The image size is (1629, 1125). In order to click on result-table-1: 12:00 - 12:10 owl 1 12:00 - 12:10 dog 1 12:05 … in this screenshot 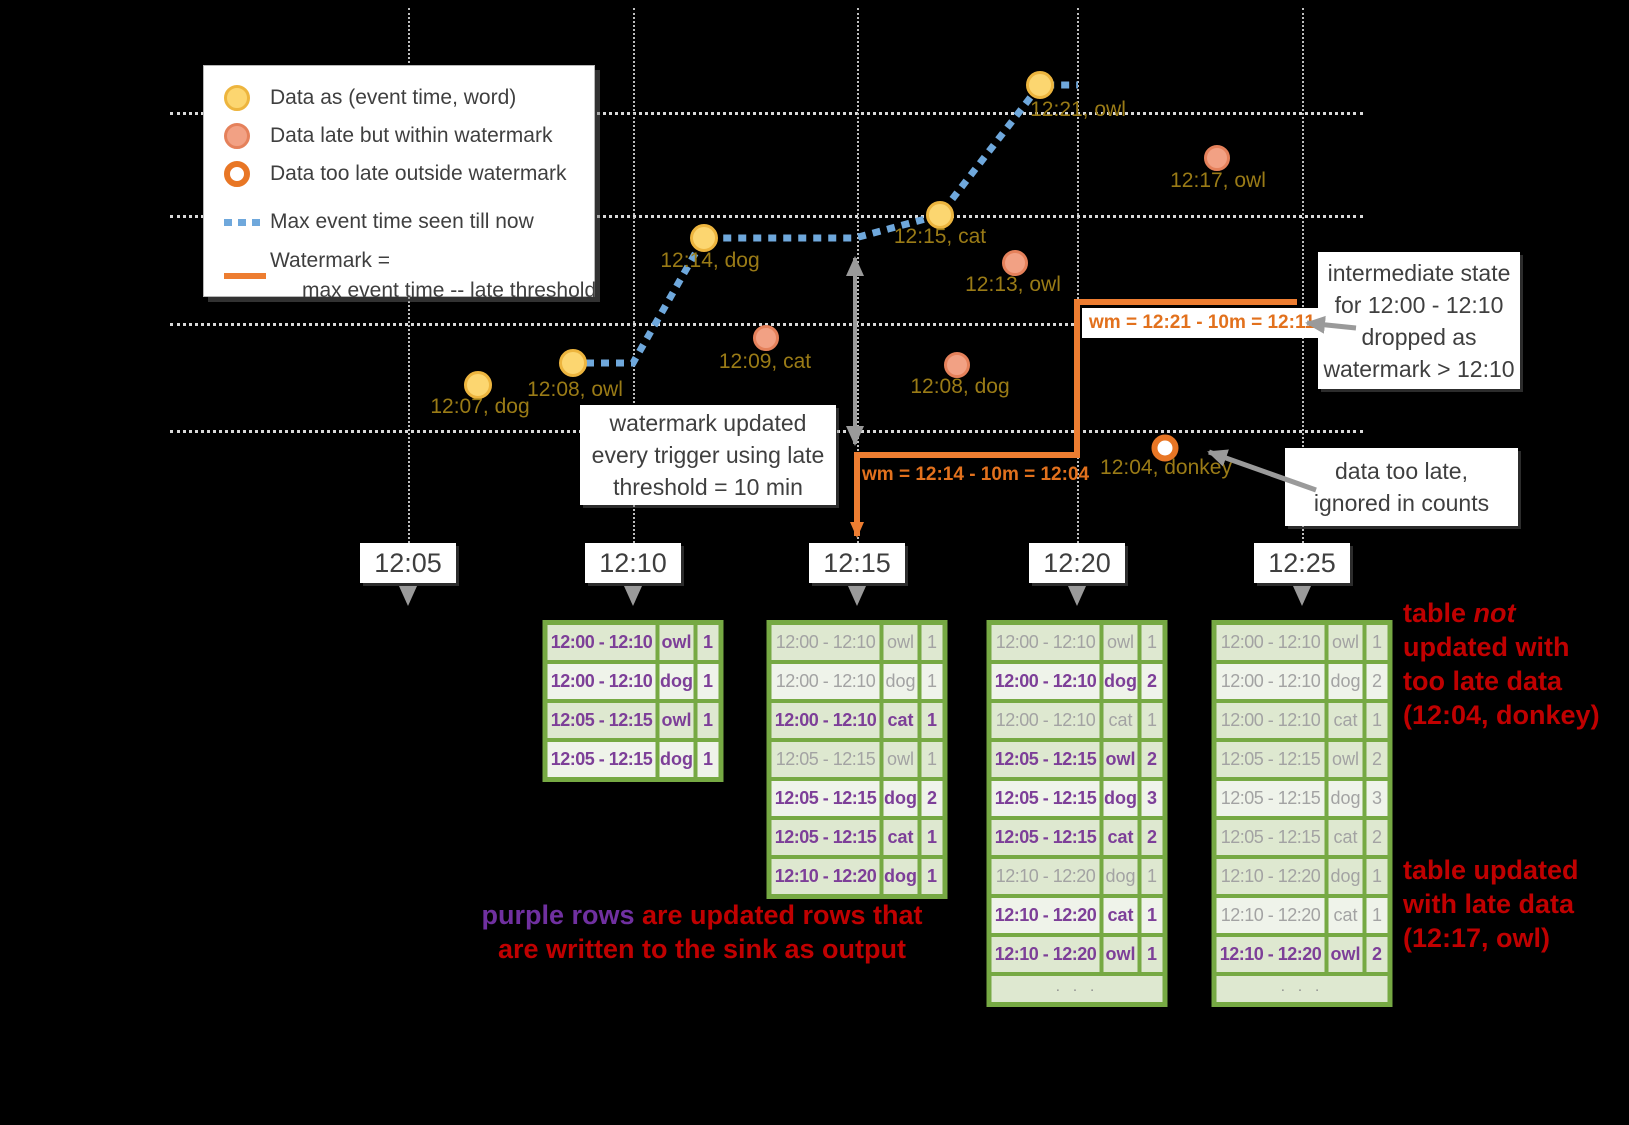, I will do `click(633, 701)`.